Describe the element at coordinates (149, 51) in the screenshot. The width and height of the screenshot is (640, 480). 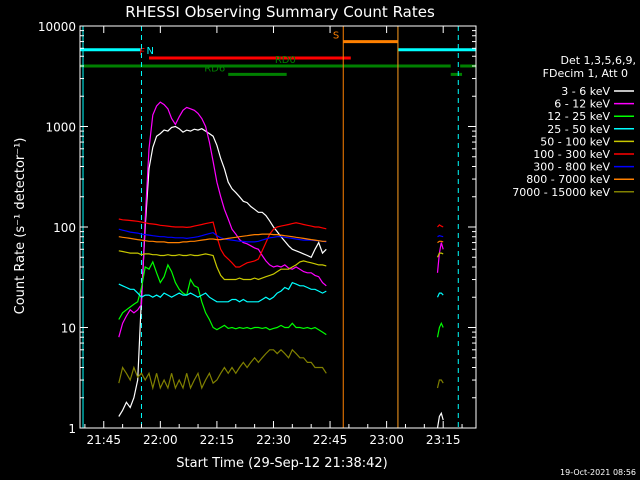
I see `flag-label-n: N` at that location.